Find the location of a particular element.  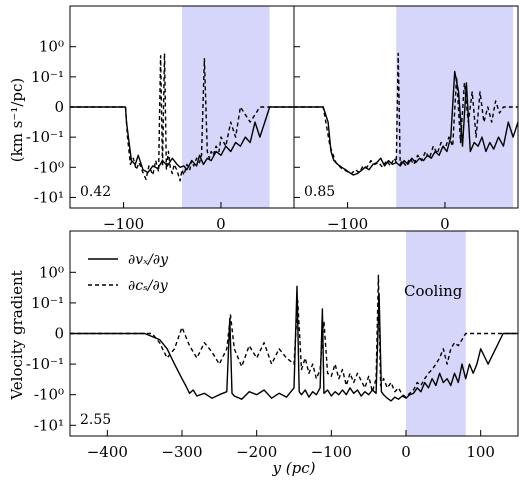

y-axis-title-top: (km s⁻¹/pc) is located at coordinates (17, 120).